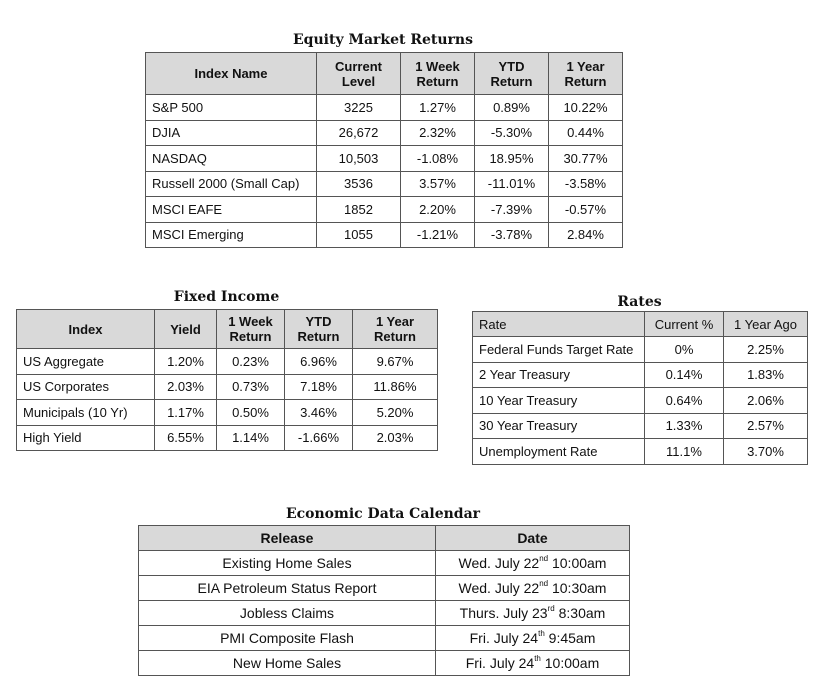 This screenshot has width=830, height=695. Describe the element at coordinates (226, 297) in the screenshot. I see `fixed-income-table-title: Fixed Income` at that location.